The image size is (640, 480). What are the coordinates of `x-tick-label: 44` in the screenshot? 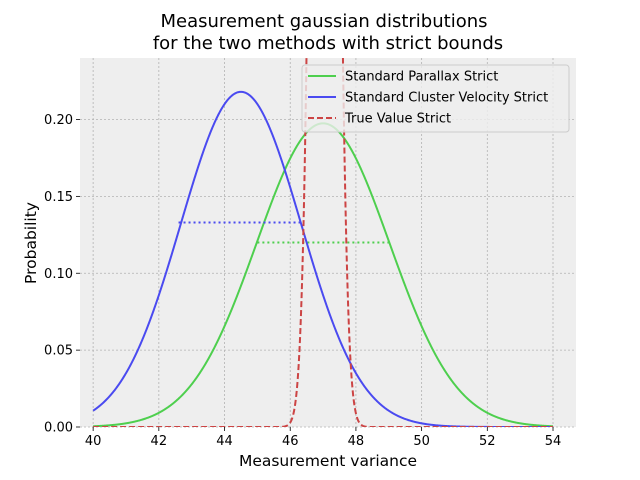 It's located at (224, 441).